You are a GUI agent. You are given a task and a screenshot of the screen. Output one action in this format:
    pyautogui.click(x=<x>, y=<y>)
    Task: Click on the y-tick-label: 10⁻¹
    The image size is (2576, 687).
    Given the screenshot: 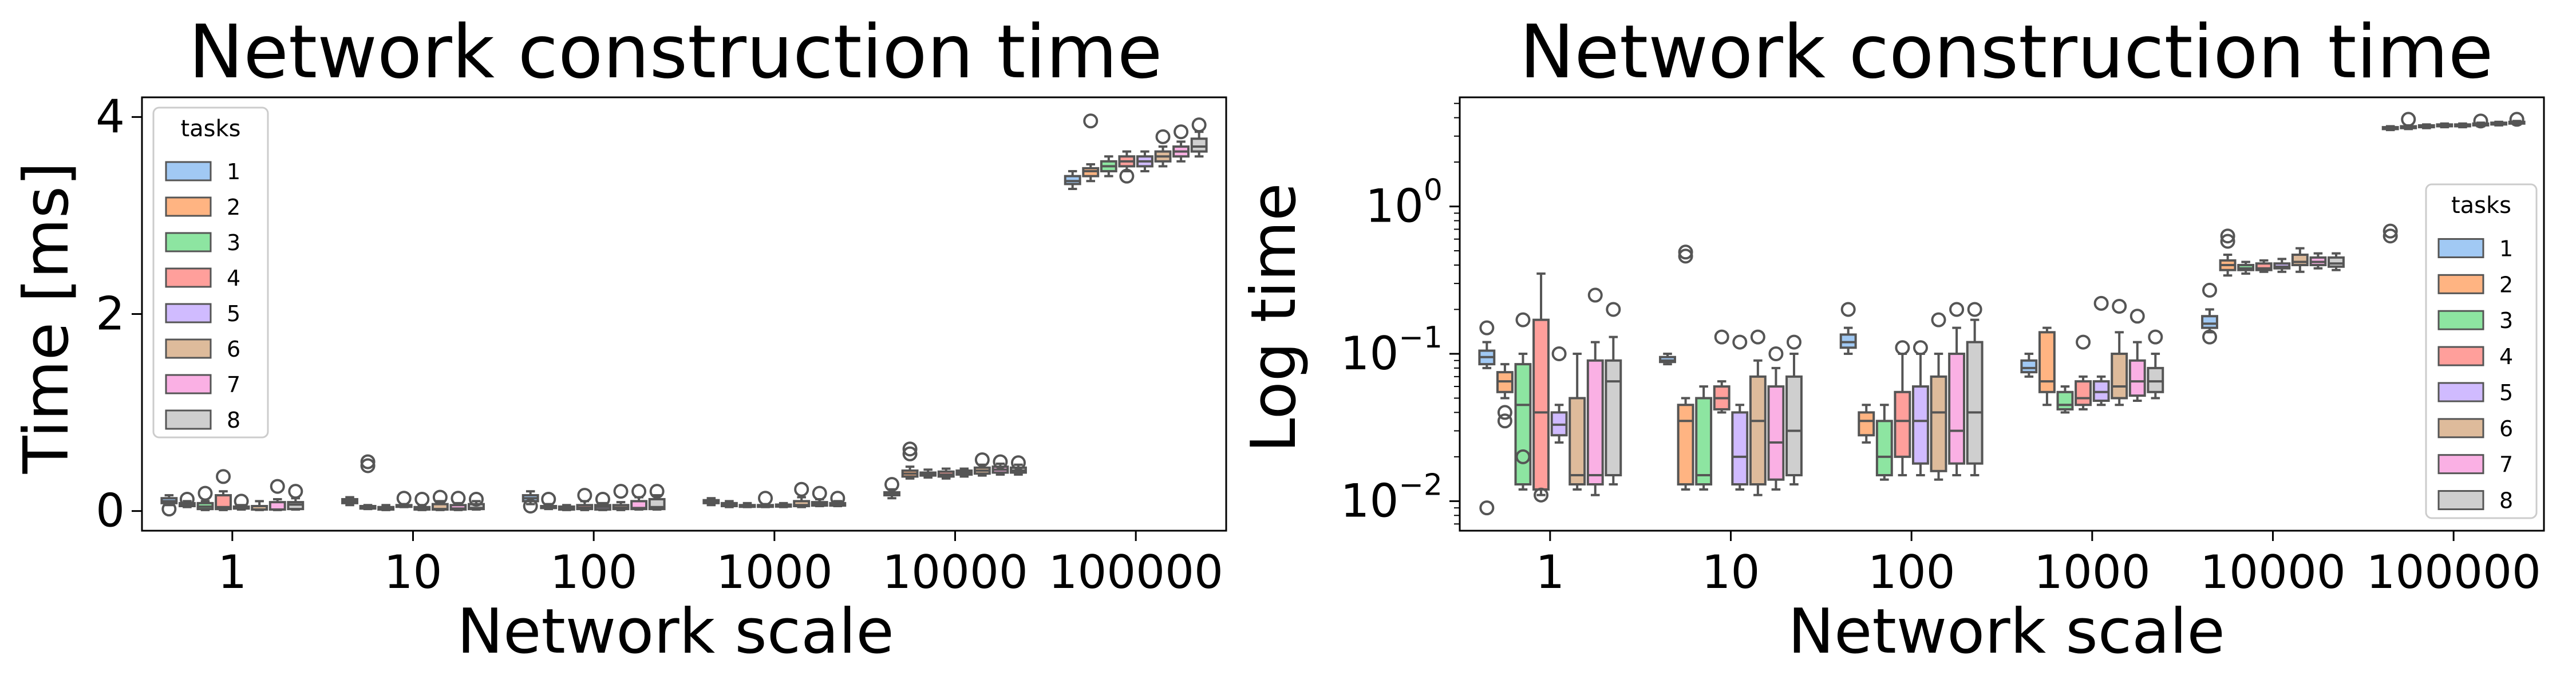 What is the action you would take?
    pyautogui.click(x=1392, y=350)
    